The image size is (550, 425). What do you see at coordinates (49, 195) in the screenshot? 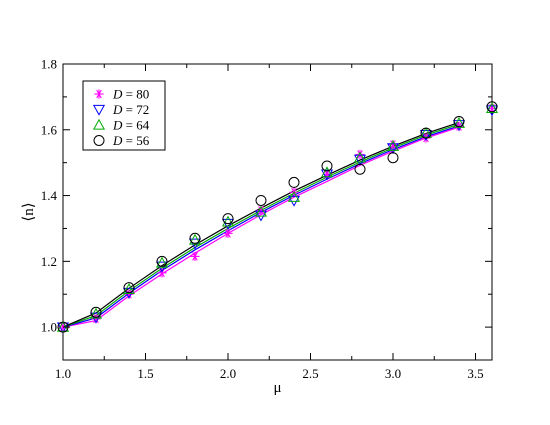
I see `y-tick-label: 1.4` at bounding box center [49, 195].